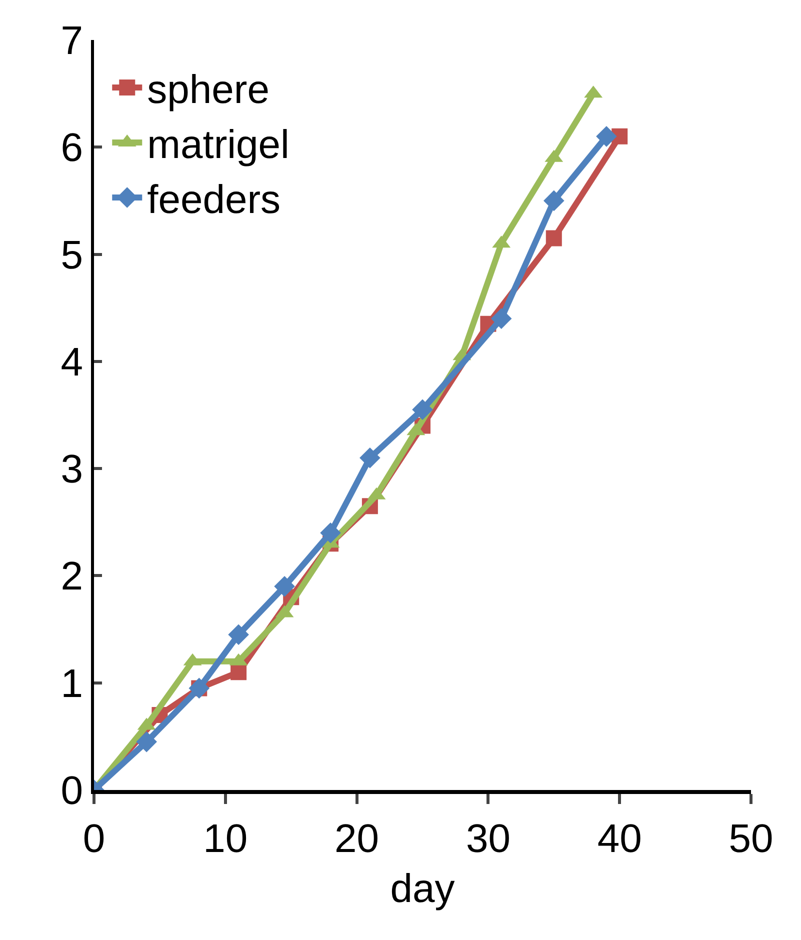 The image size is (801, 940). Describe the element at coordinates (488, 839) in the screenshot. I see `x-tick-label: 30` at that location.